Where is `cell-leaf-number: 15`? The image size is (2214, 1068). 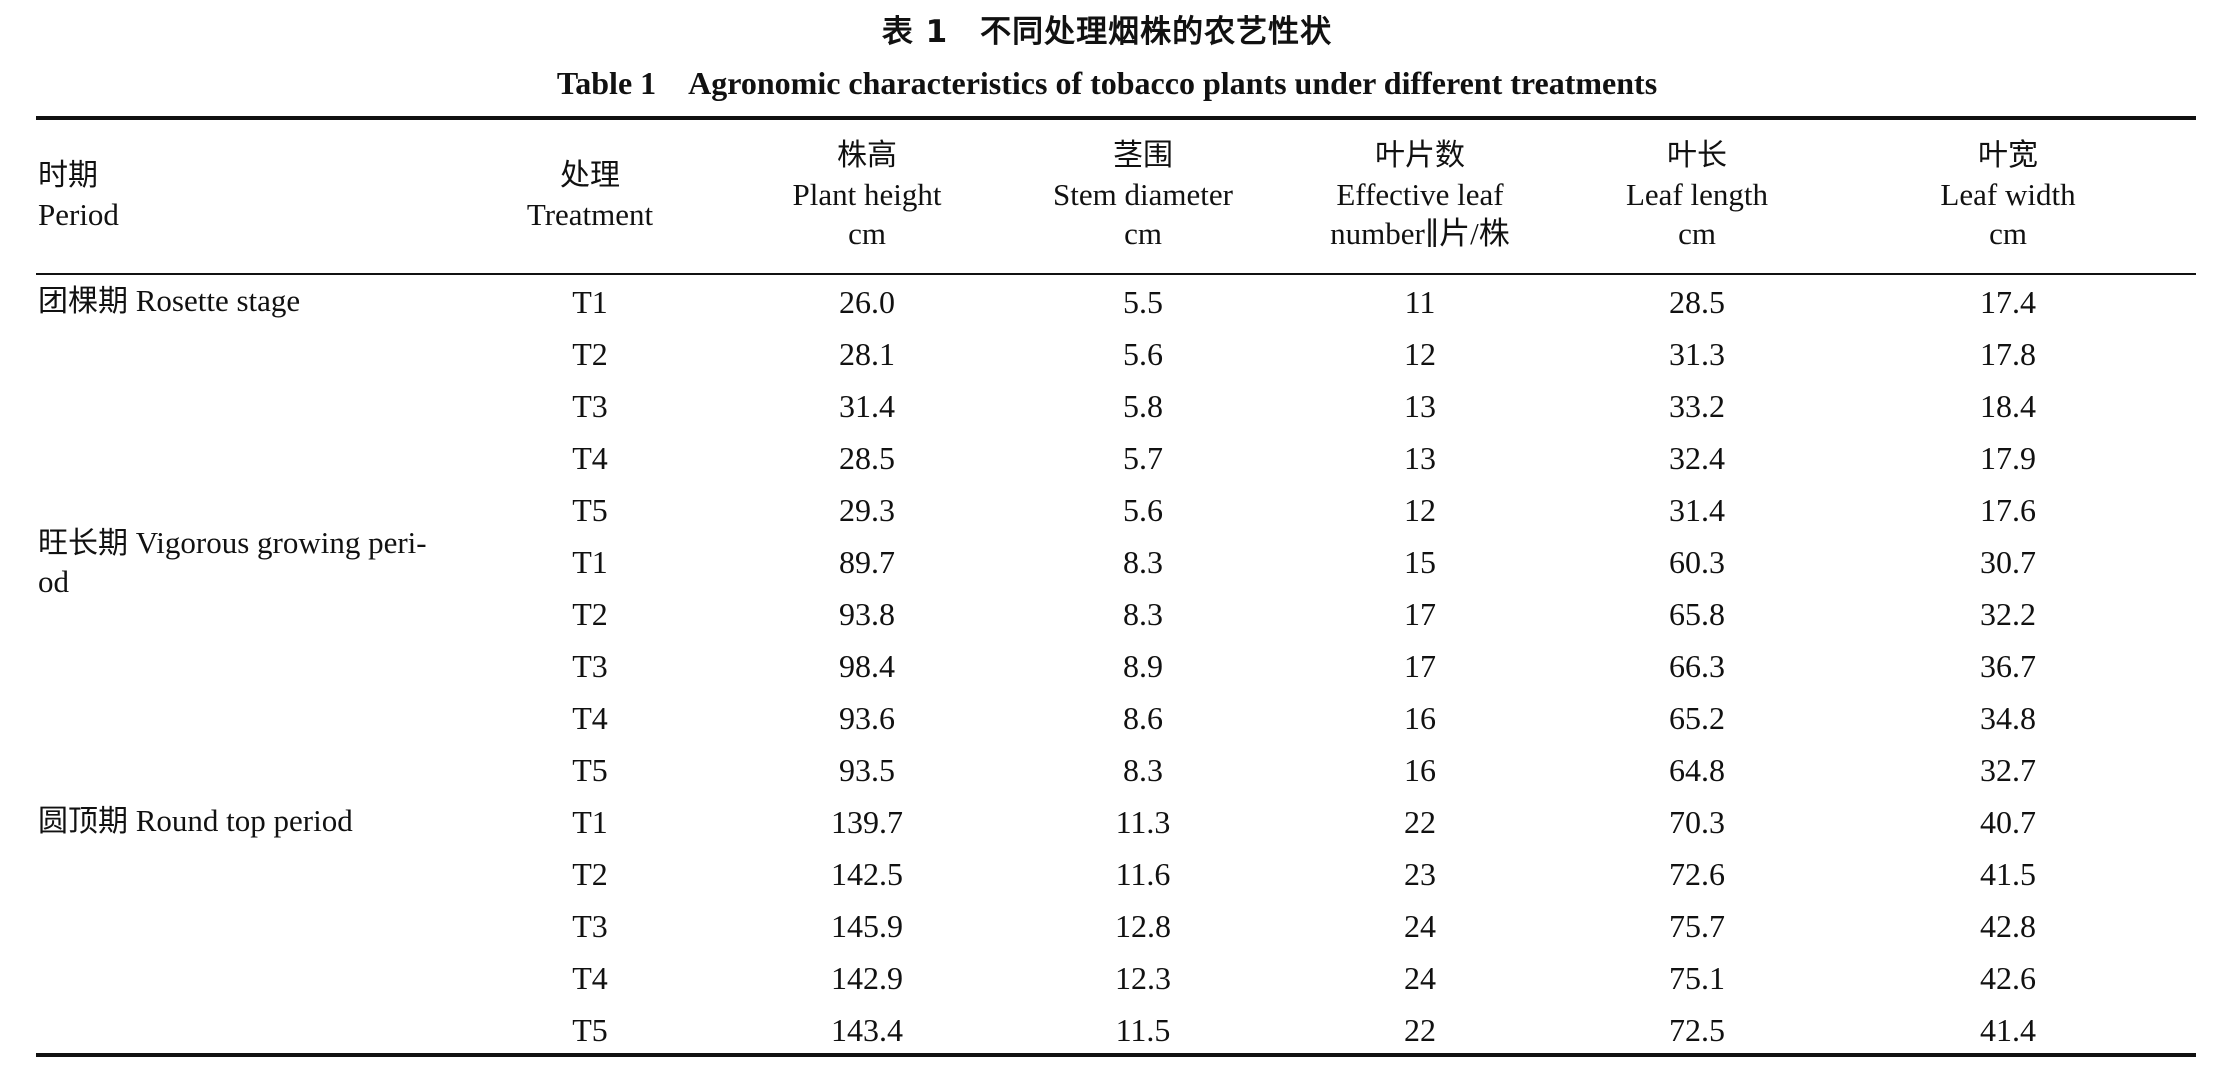
cell-leaf-number: 15 is located at coordinates (1420, 562).